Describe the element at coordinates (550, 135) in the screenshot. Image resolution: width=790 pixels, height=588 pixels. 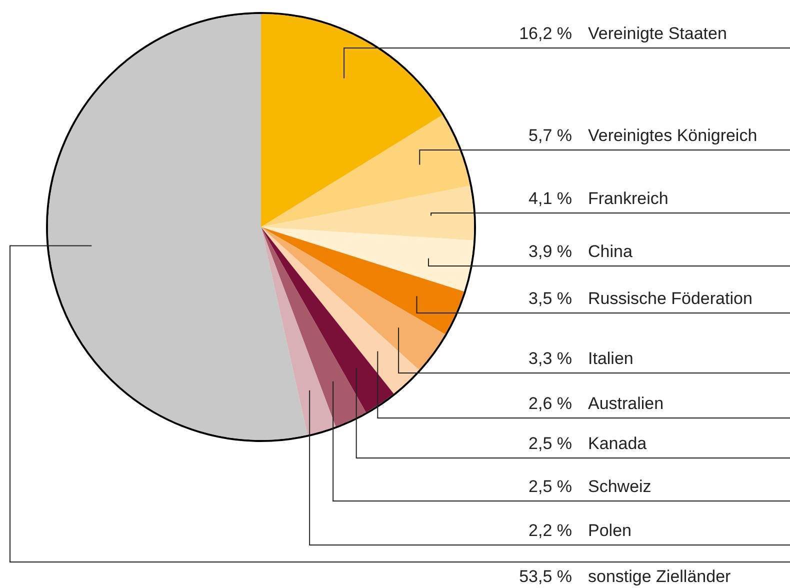
I see `data-label: 5,7 %` at that location.